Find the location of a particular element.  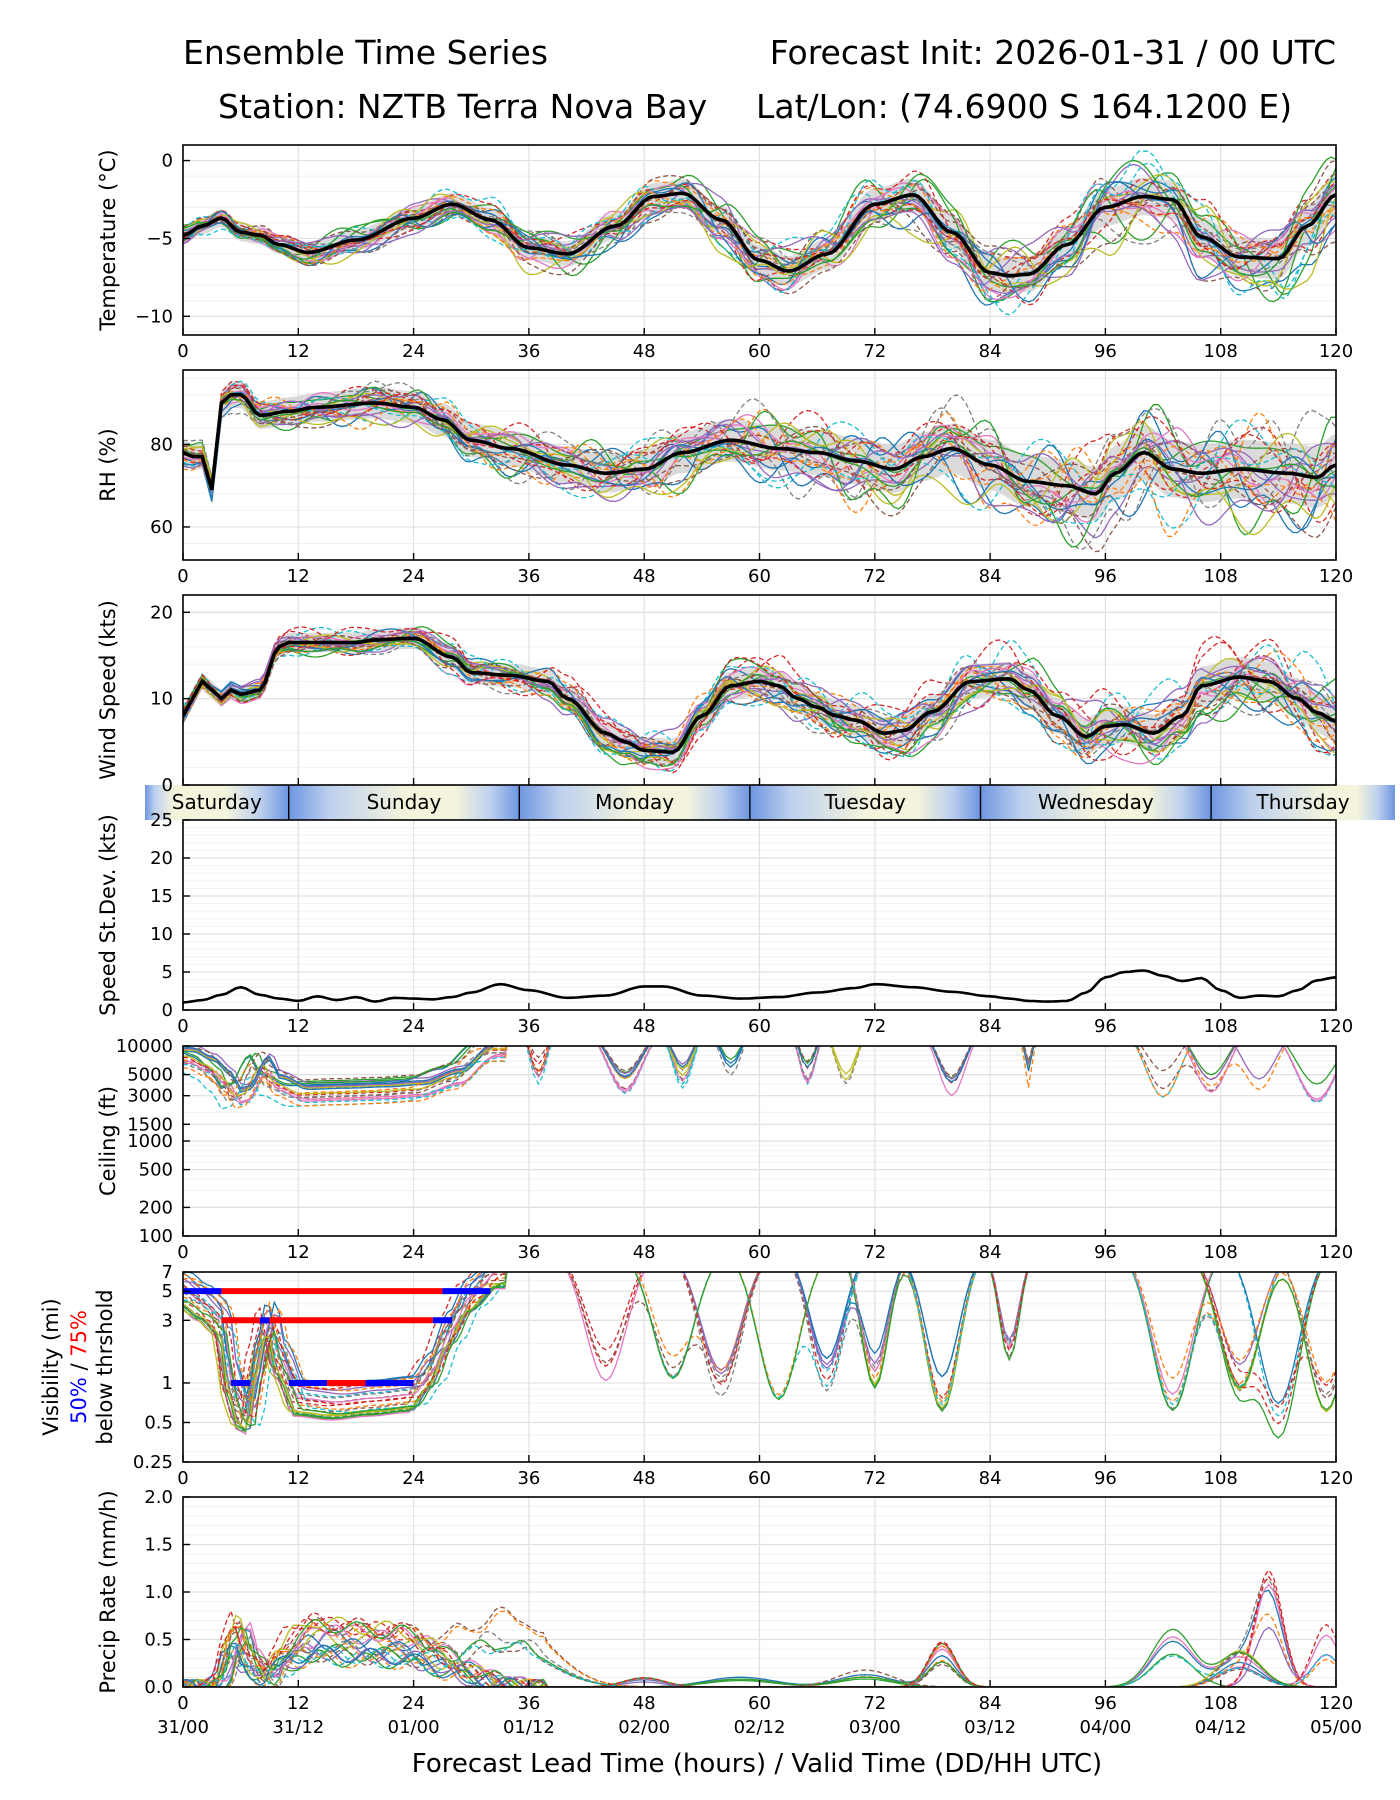

plot-area-precip is located at coordinates (759, 1627).